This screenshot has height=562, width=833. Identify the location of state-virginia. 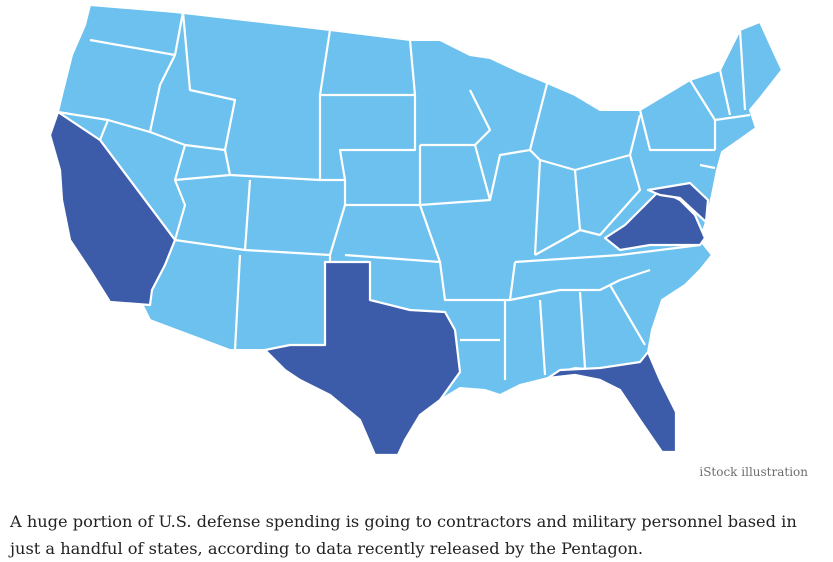
(655, 220).